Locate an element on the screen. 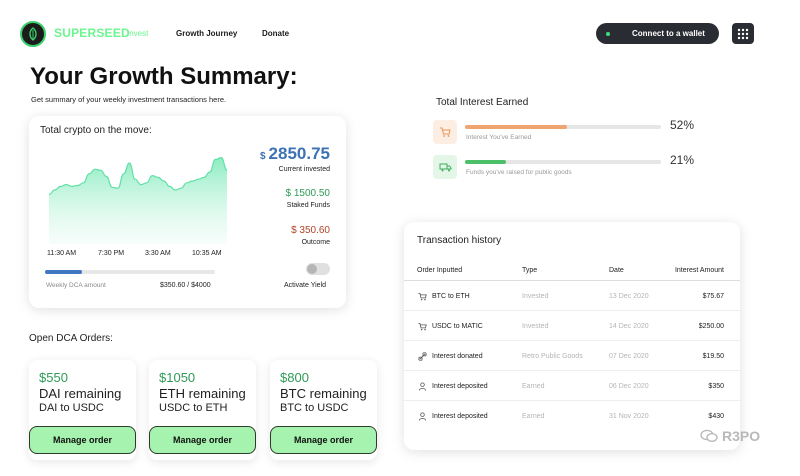 The image size is (800, 476). date-cell: 06 Dec 2020 is located at coordinates (629, 386).